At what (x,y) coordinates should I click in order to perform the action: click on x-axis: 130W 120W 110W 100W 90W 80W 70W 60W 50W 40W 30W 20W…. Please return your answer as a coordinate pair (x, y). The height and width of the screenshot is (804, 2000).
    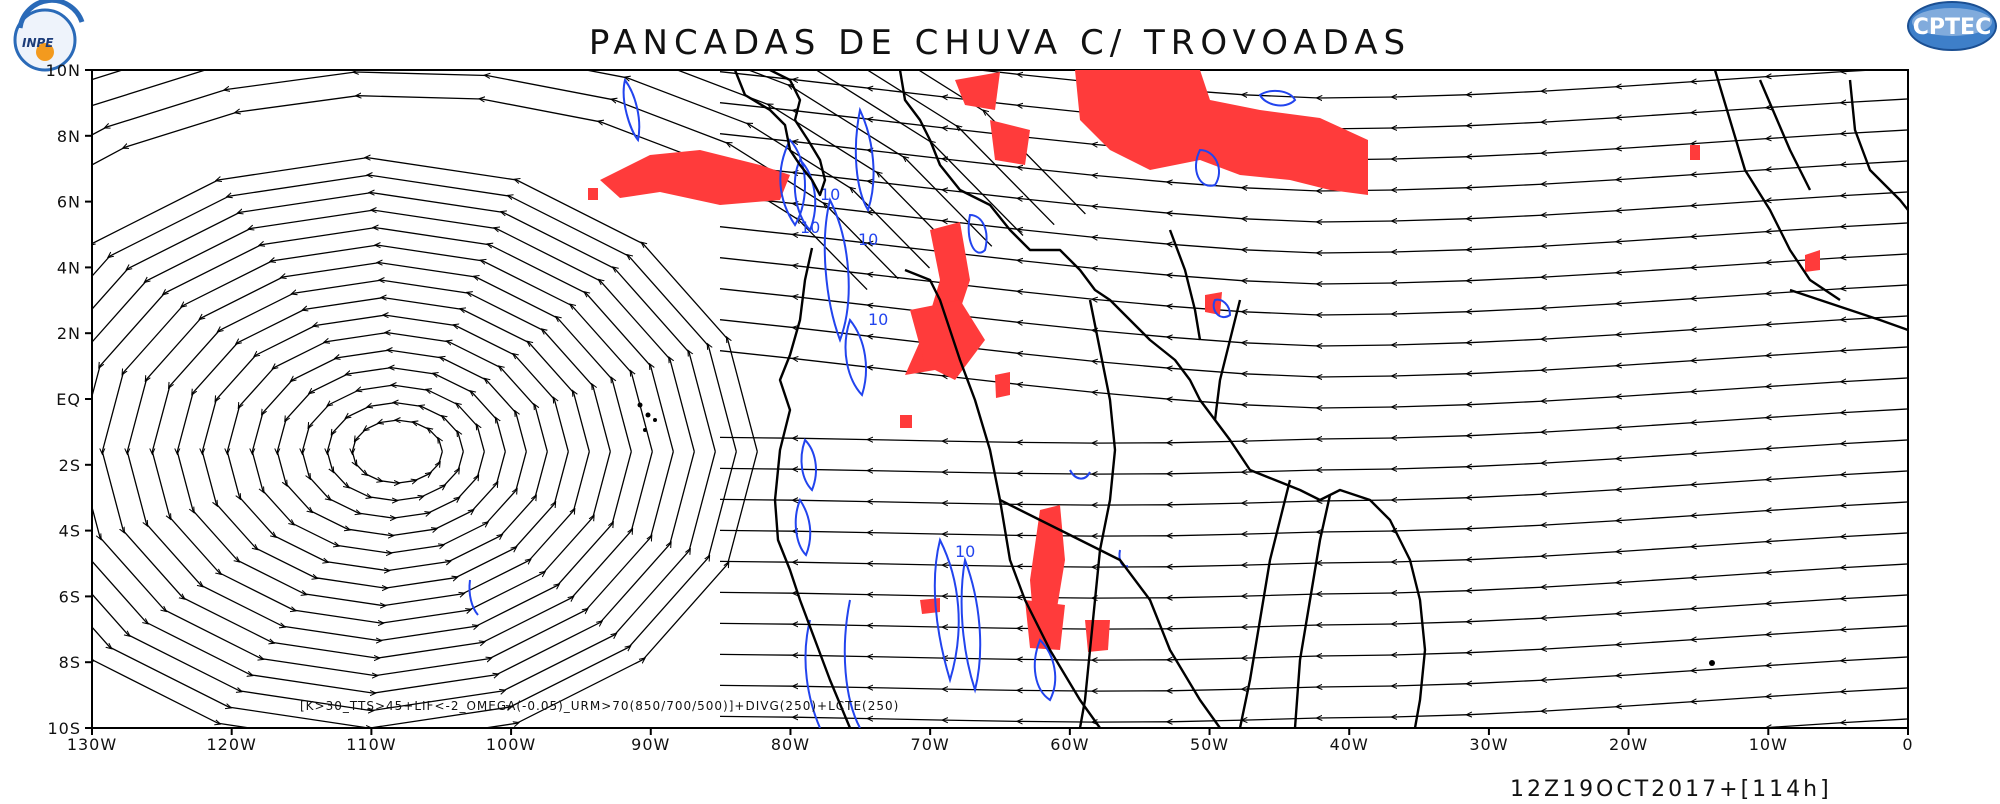
    Looking at the image, I should click on (990, 741).